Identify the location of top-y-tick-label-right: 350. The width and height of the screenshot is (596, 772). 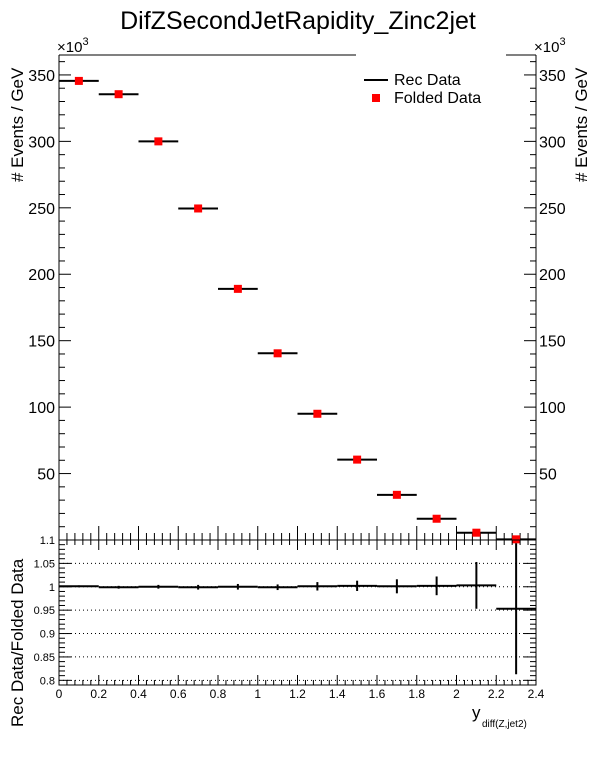
(552, 76).